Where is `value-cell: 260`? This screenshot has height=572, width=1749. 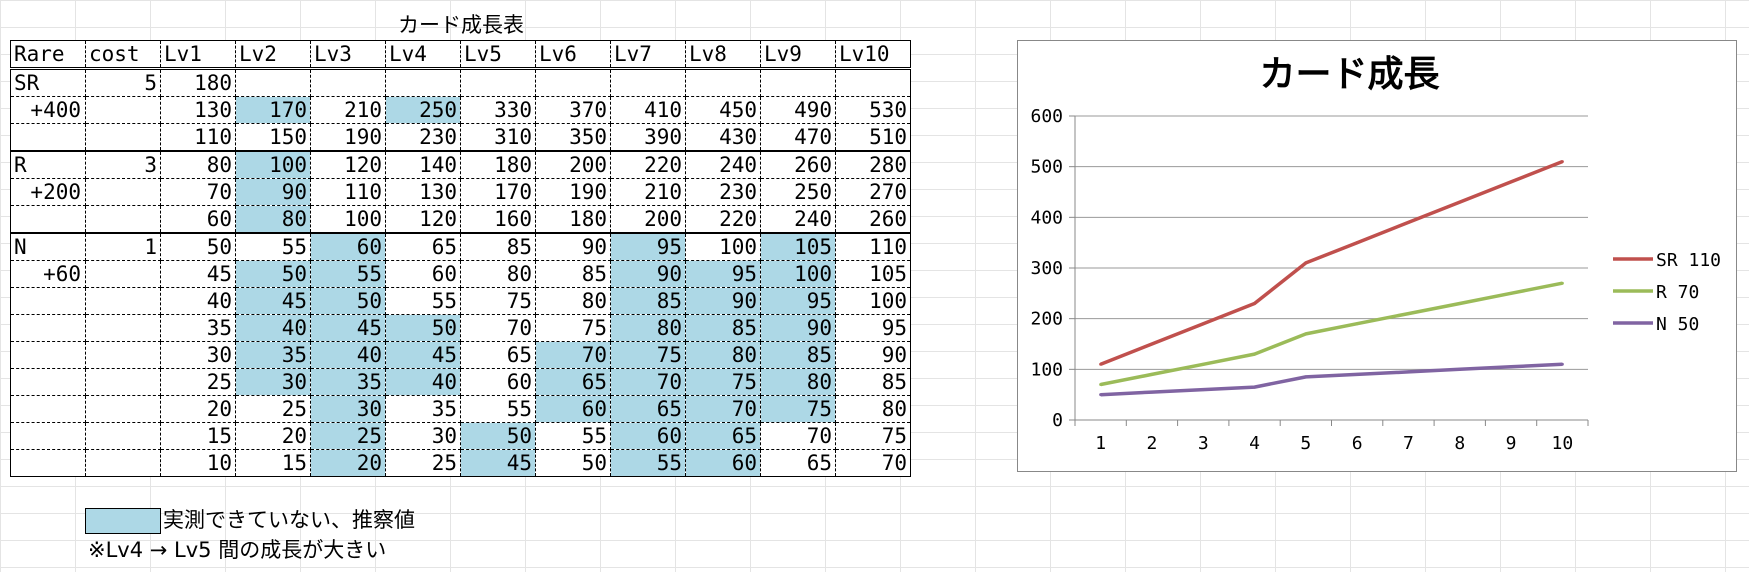
value-cell: 260 is located at coordinates (873, 219).